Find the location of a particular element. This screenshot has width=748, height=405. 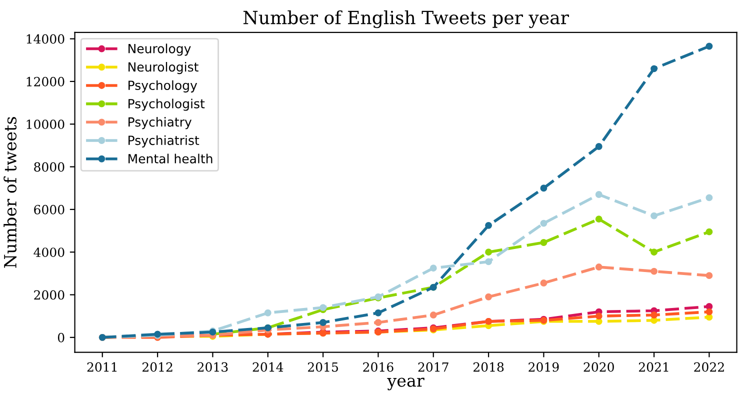

x-tick-label: 2013 is located at coordinates (213, 367).